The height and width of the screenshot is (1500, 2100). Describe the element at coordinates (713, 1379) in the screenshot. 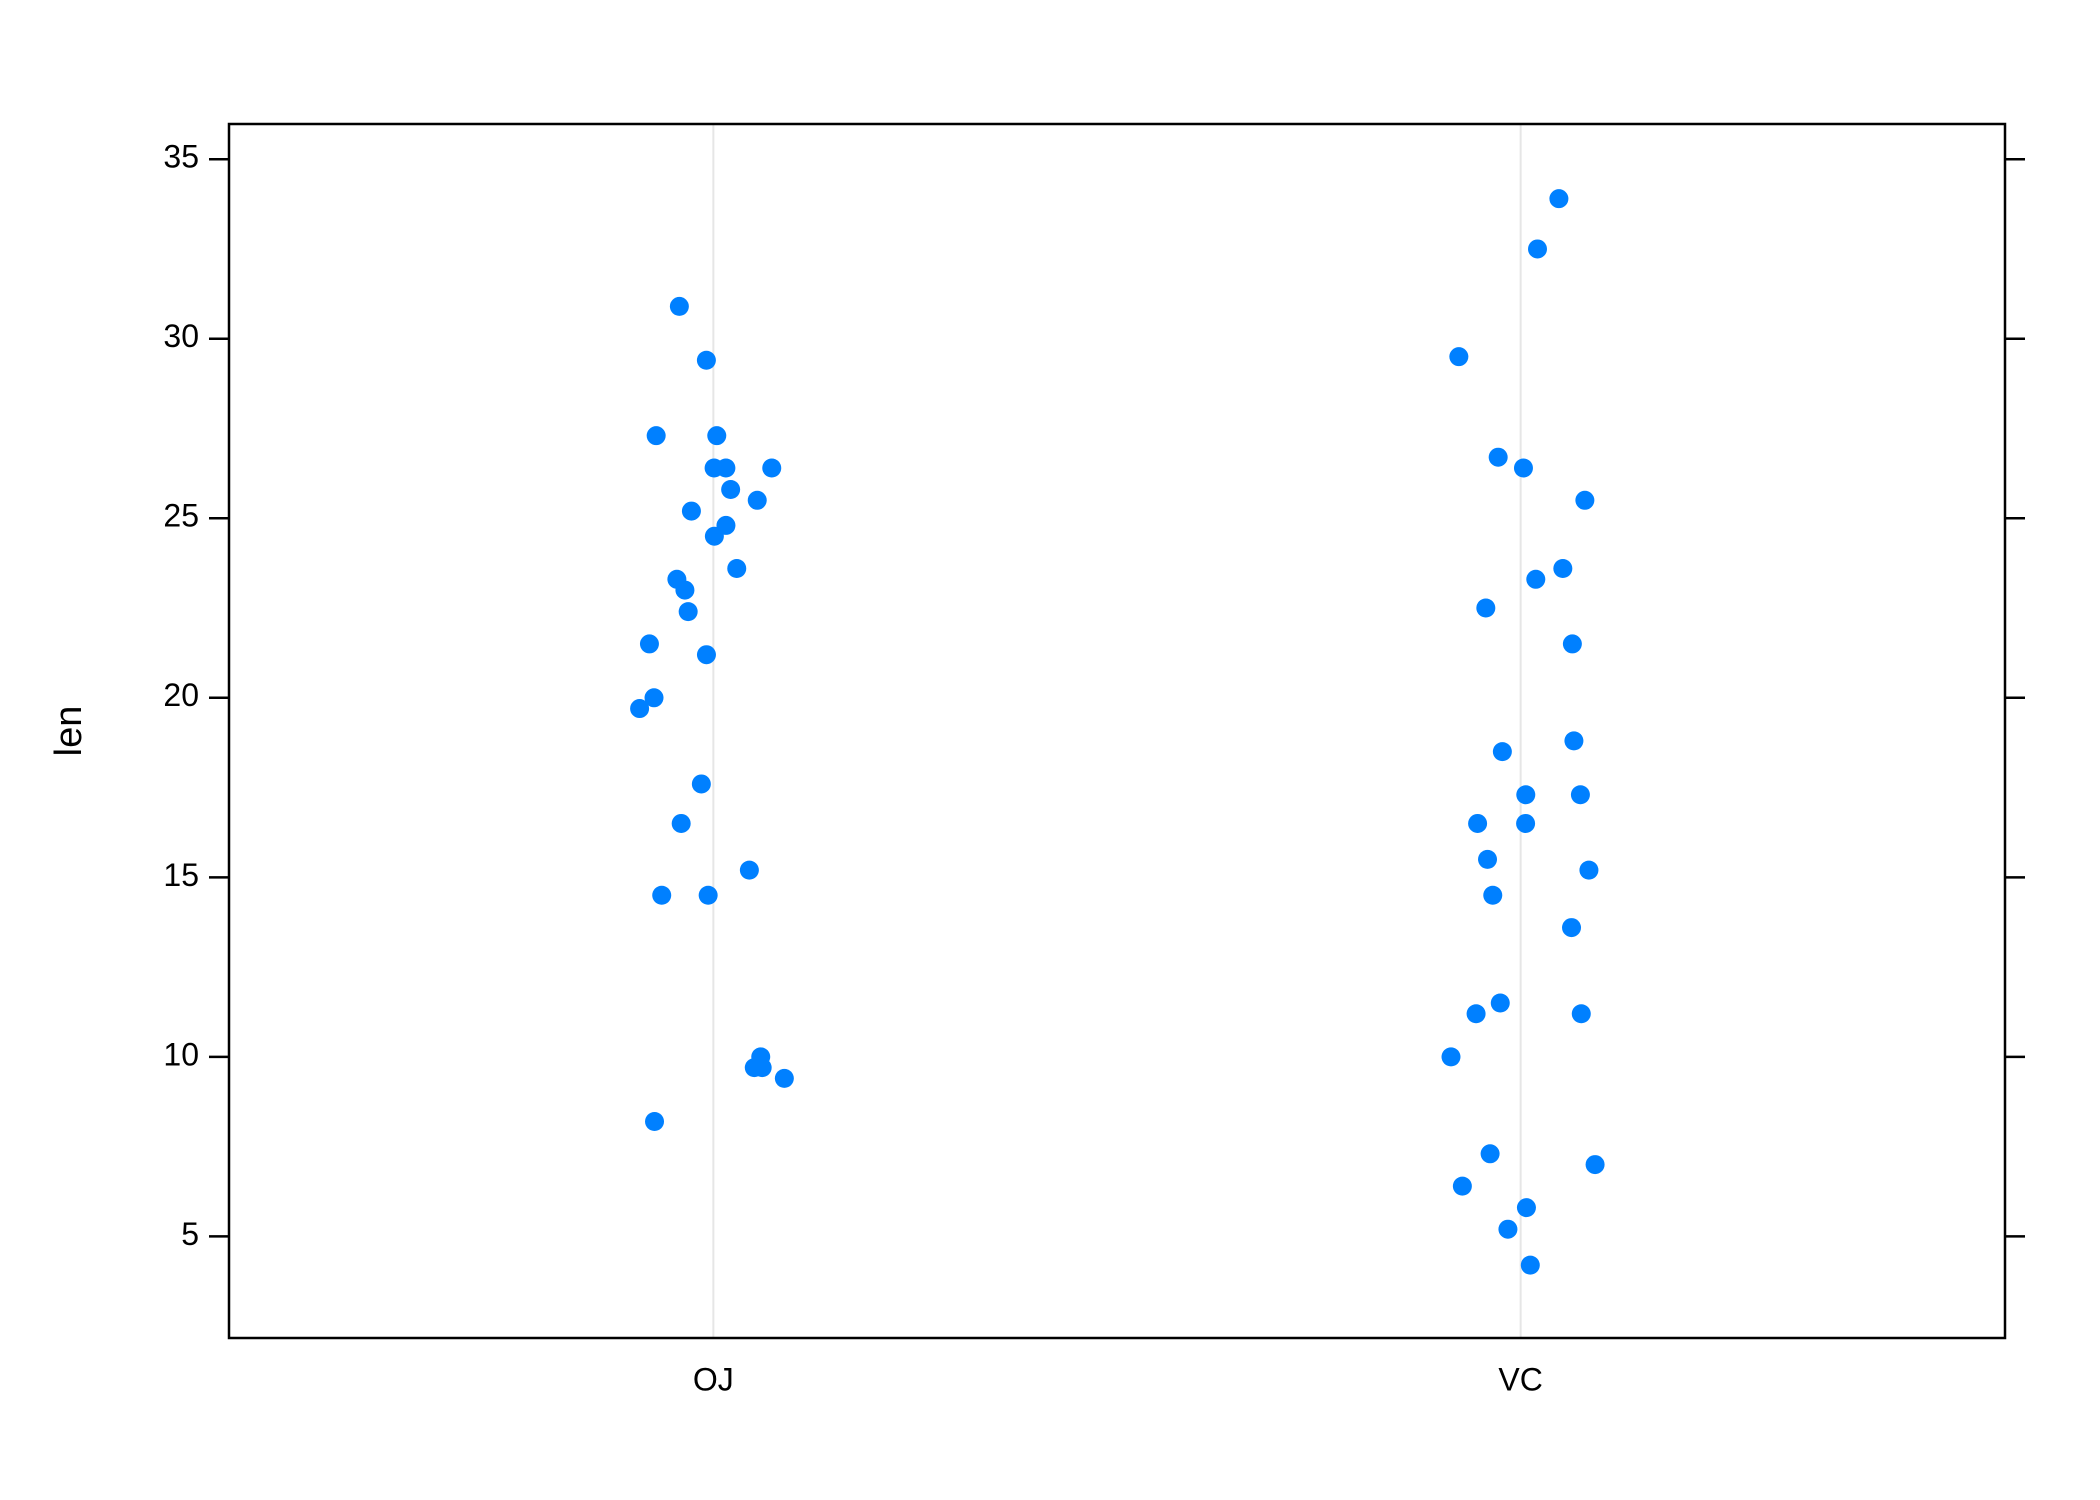

I see `x-tick-label: OJ` at that location.